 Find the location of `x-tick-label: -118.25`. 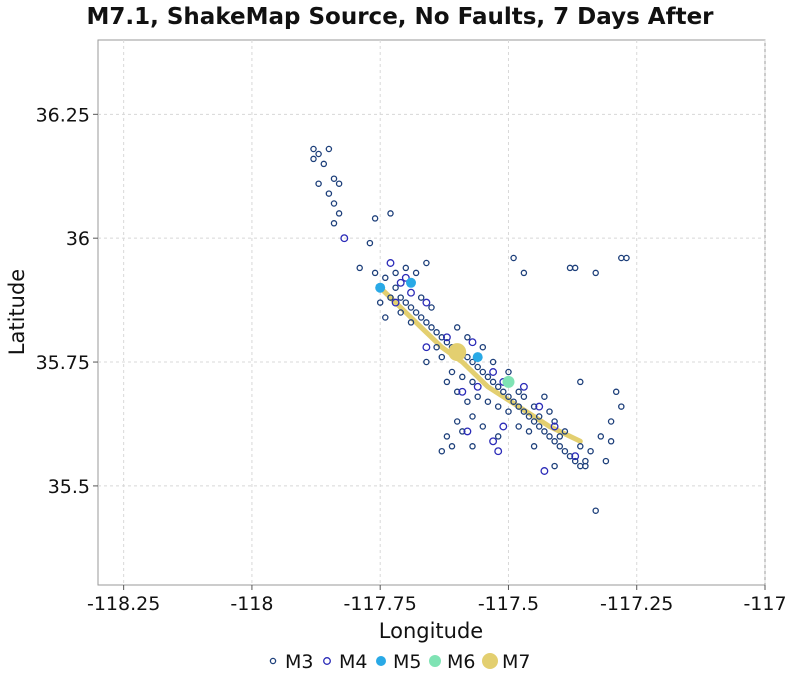

x-tick-label: -118.25 is located at coordinates (123, 604).